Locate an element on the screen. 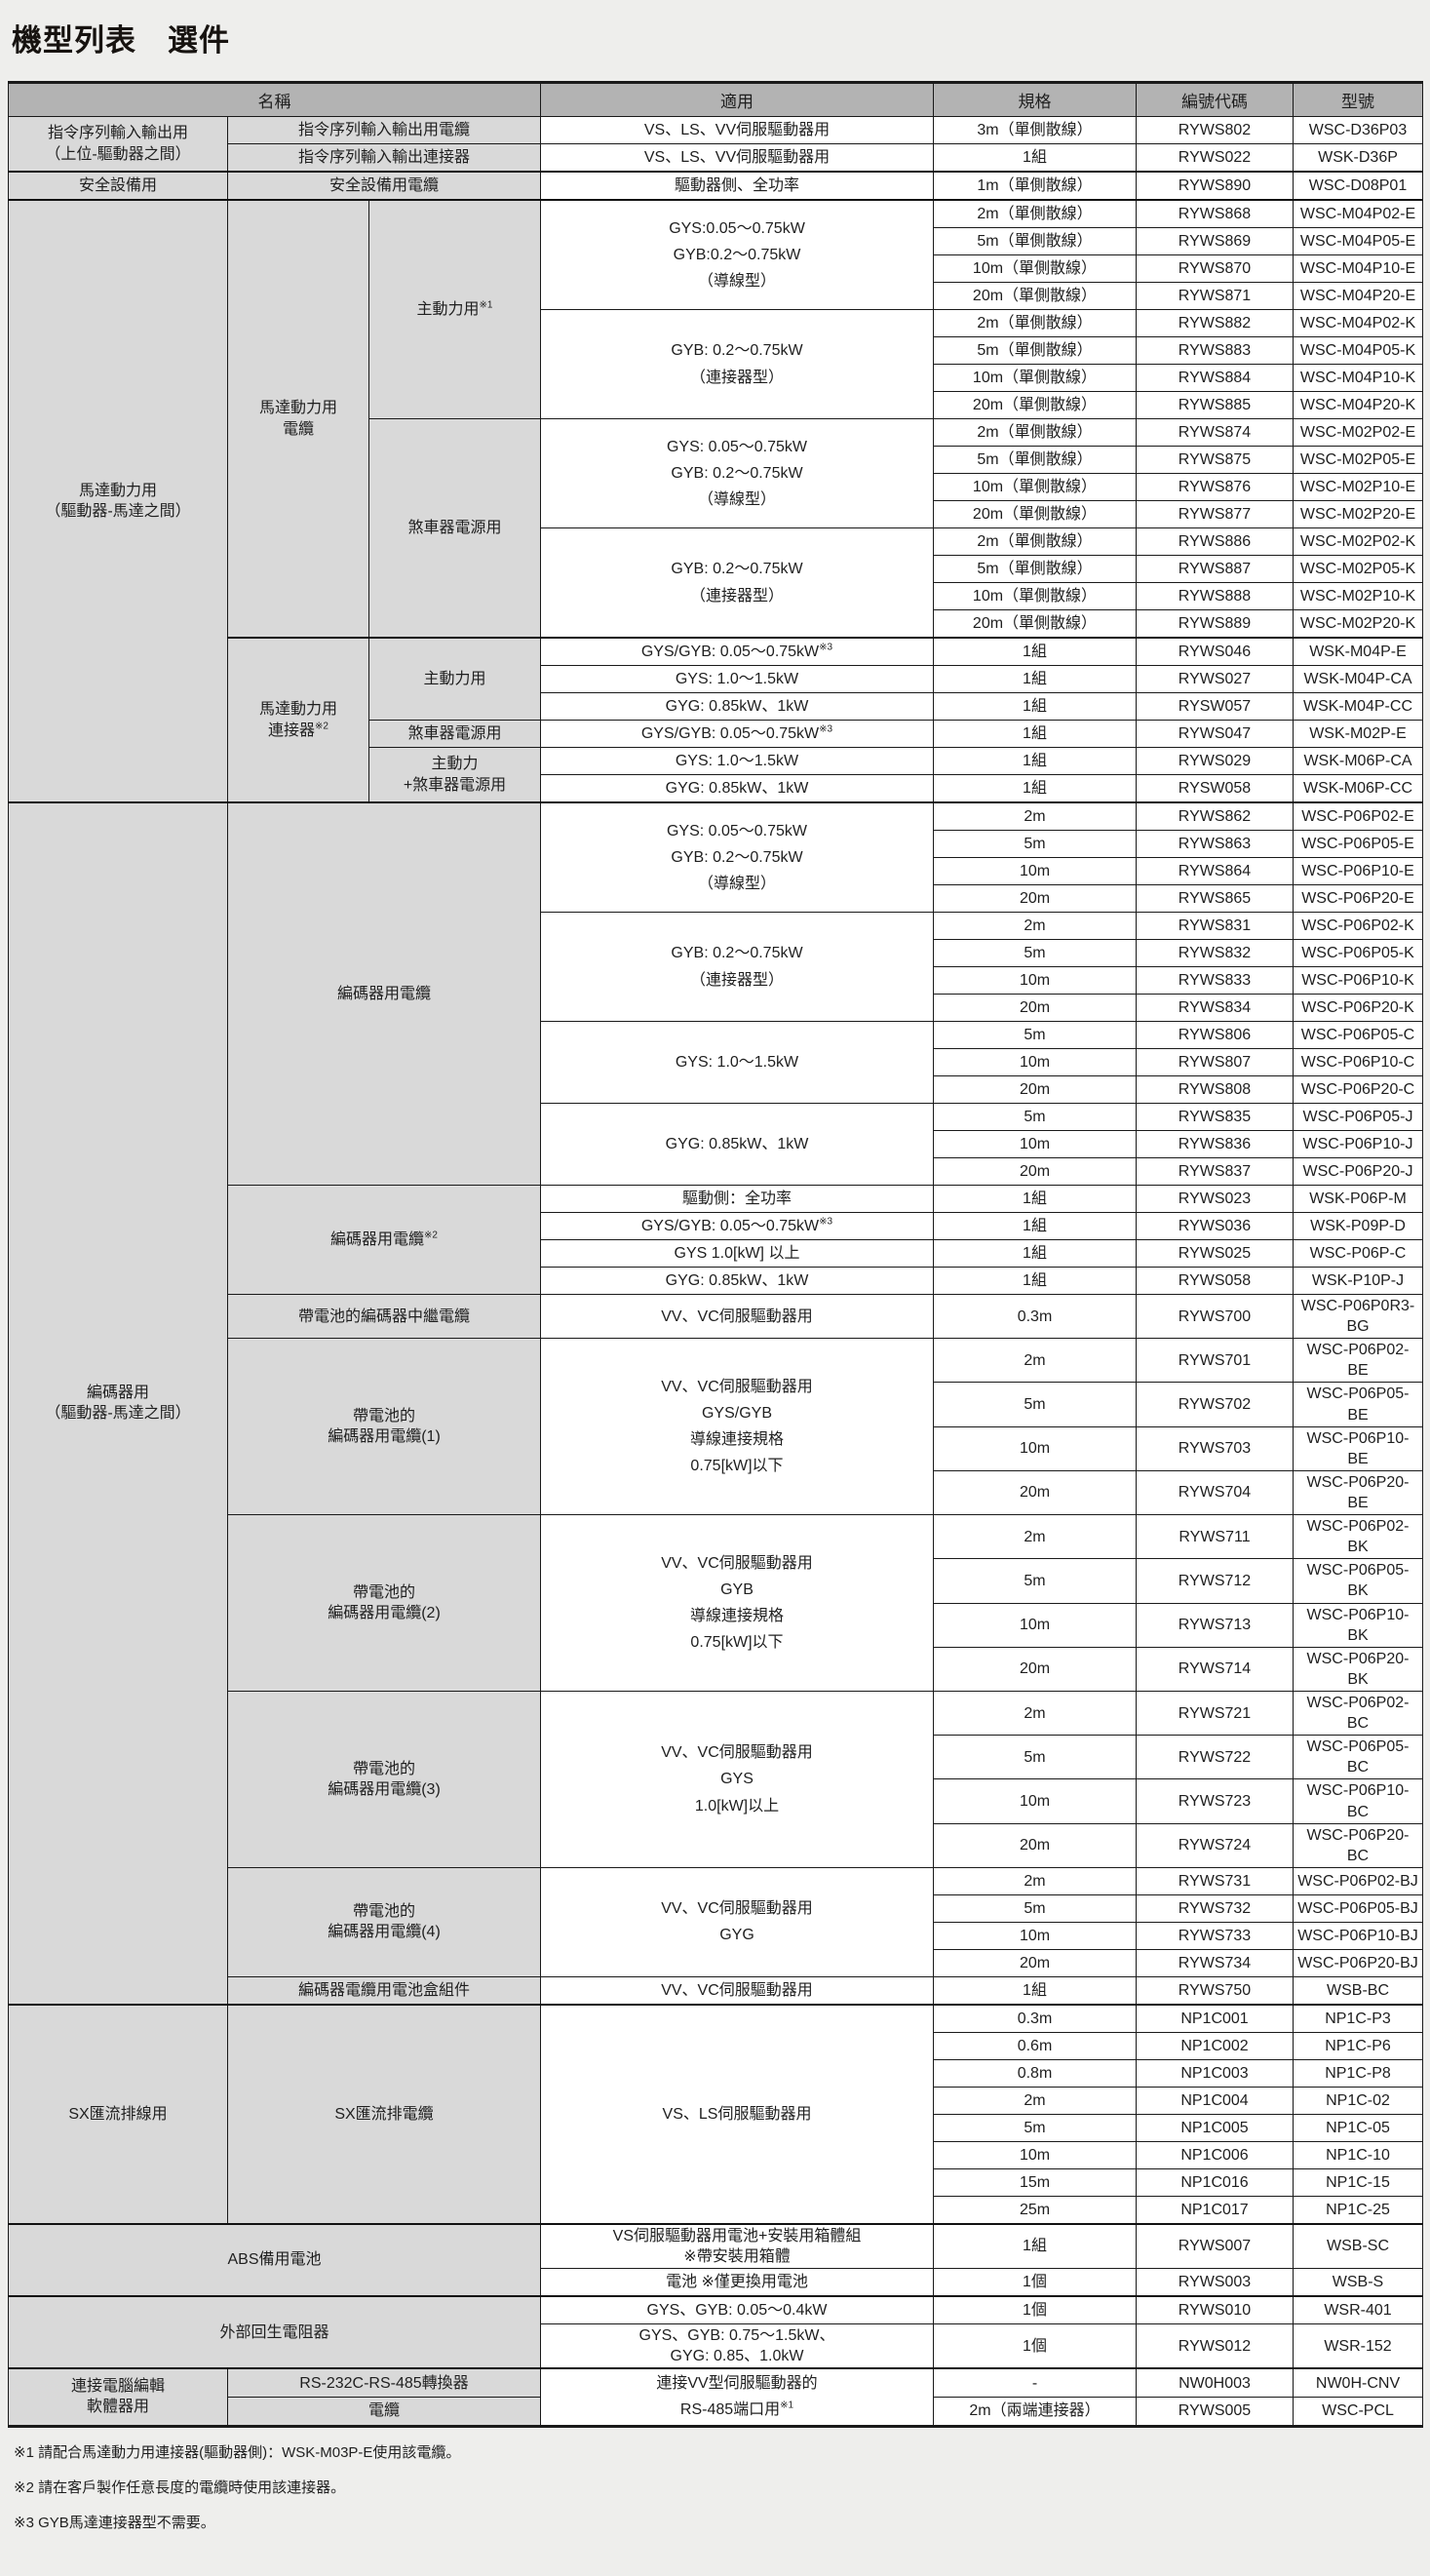 This screenshot has width=1430, height=2576. data-cell: VV、VC伺服驅動器用 is located at coordinates (737, 1990).